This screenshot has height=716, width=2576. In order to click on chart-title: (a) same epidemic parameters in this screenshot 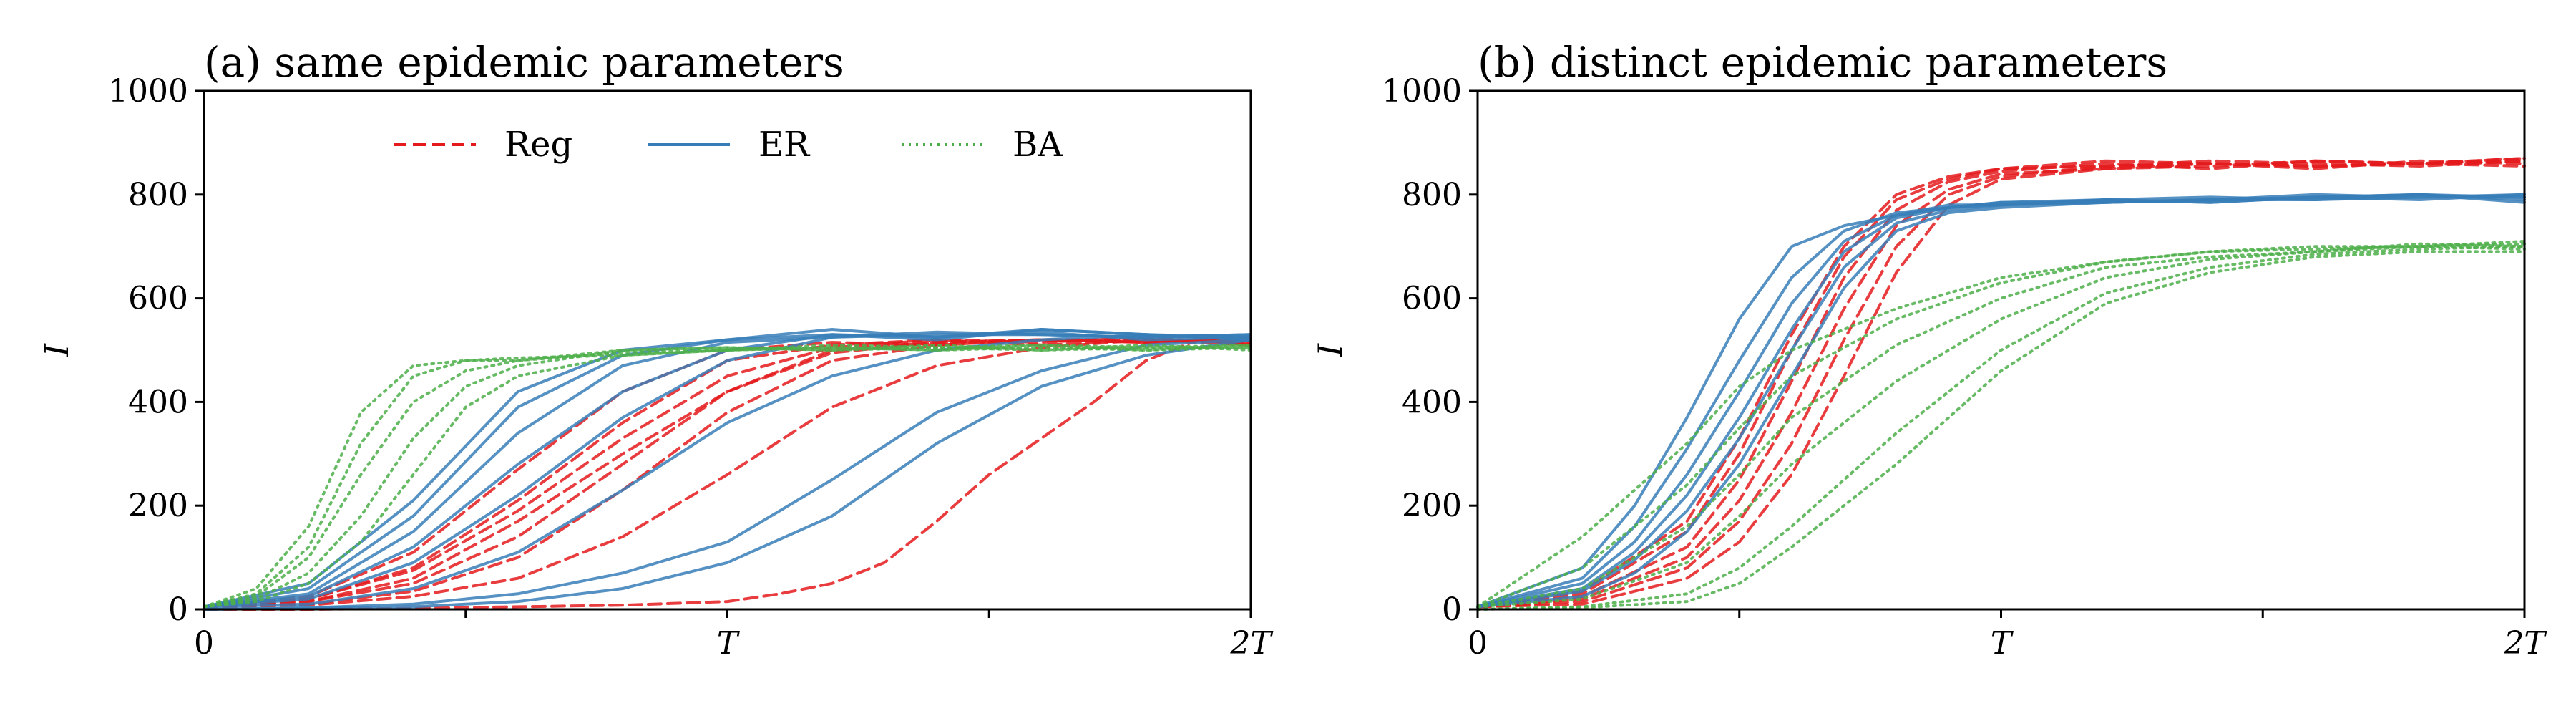, I will do `click(524, 62)`.